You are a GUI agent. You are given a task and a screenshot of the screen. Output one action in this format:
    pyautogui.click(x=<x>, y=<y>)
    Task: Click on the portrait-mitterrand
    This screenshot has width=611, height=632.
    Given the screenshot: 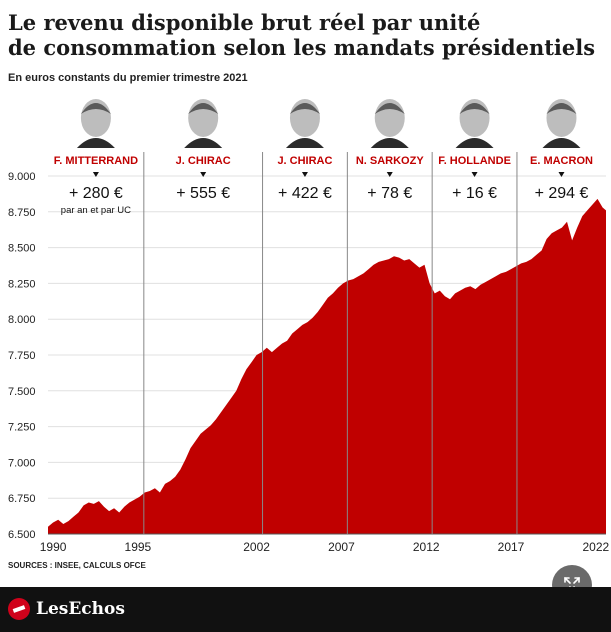 What is the action you would take?
    pyautogui.click(x=95, y=123)
    